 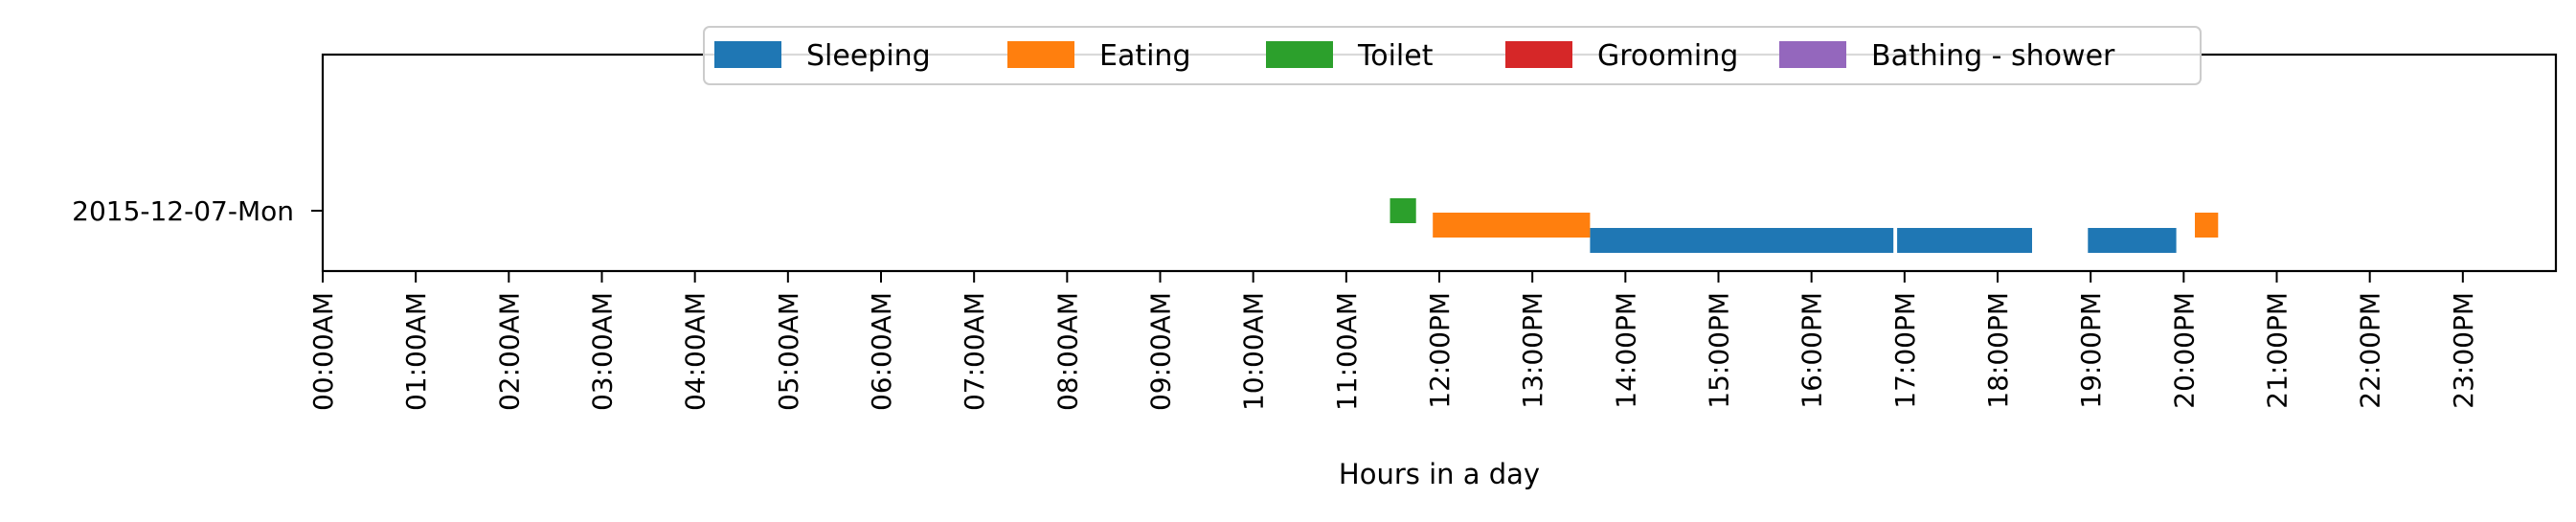 What do you see at coordinates (1625, 350) in the screenshot?
I see `x-tick-label: 14:00PM` at bounding box center [1625, 350].